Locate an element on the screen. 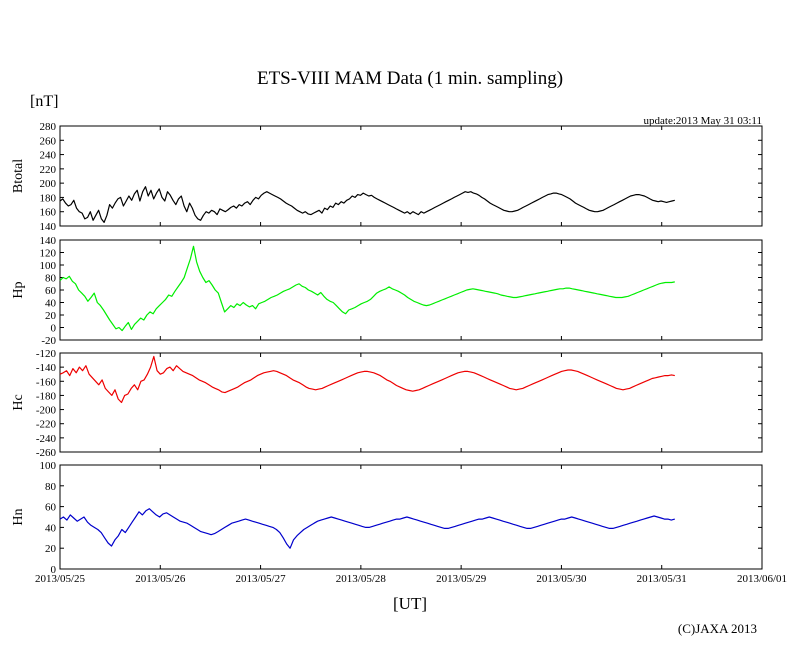  y-tick-label: -140 is located at coordinates (46, 368).